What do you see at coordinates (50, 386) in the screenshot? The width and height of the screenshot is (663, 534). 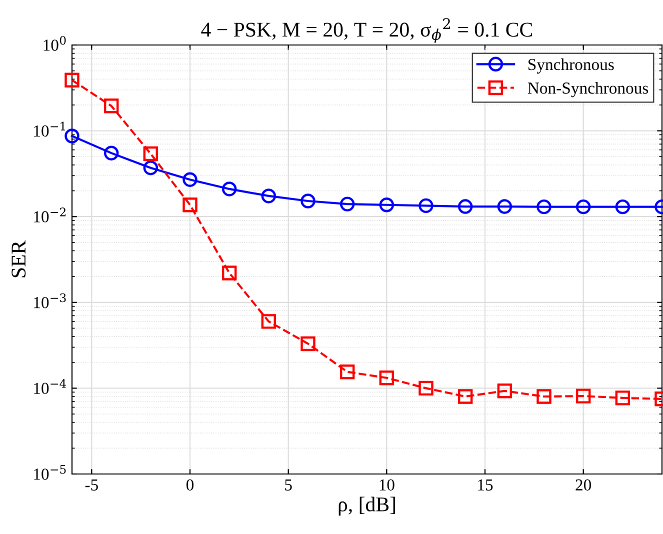 I see `y-tick-label: 10$^{−4}$` at bounding box center [50, 386].